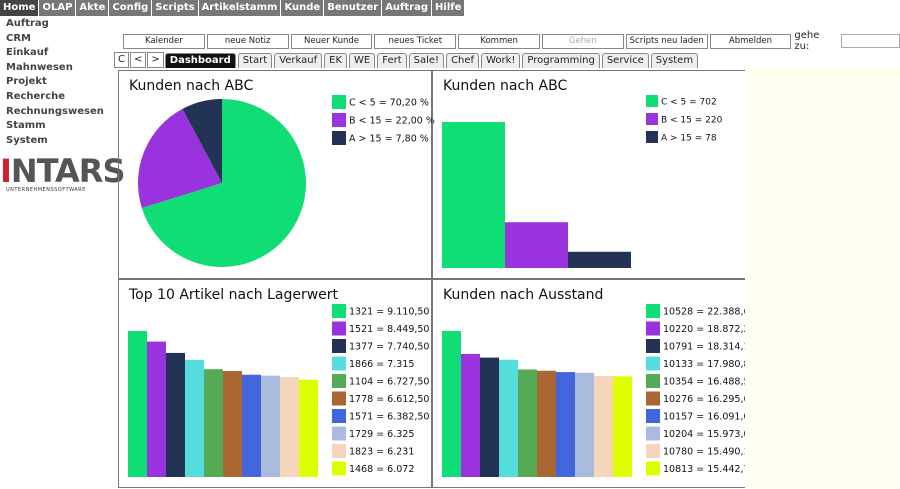 The image size is (900, 489). I want to click on toolbar-button: Neuer Kunde, so click(331, 41).